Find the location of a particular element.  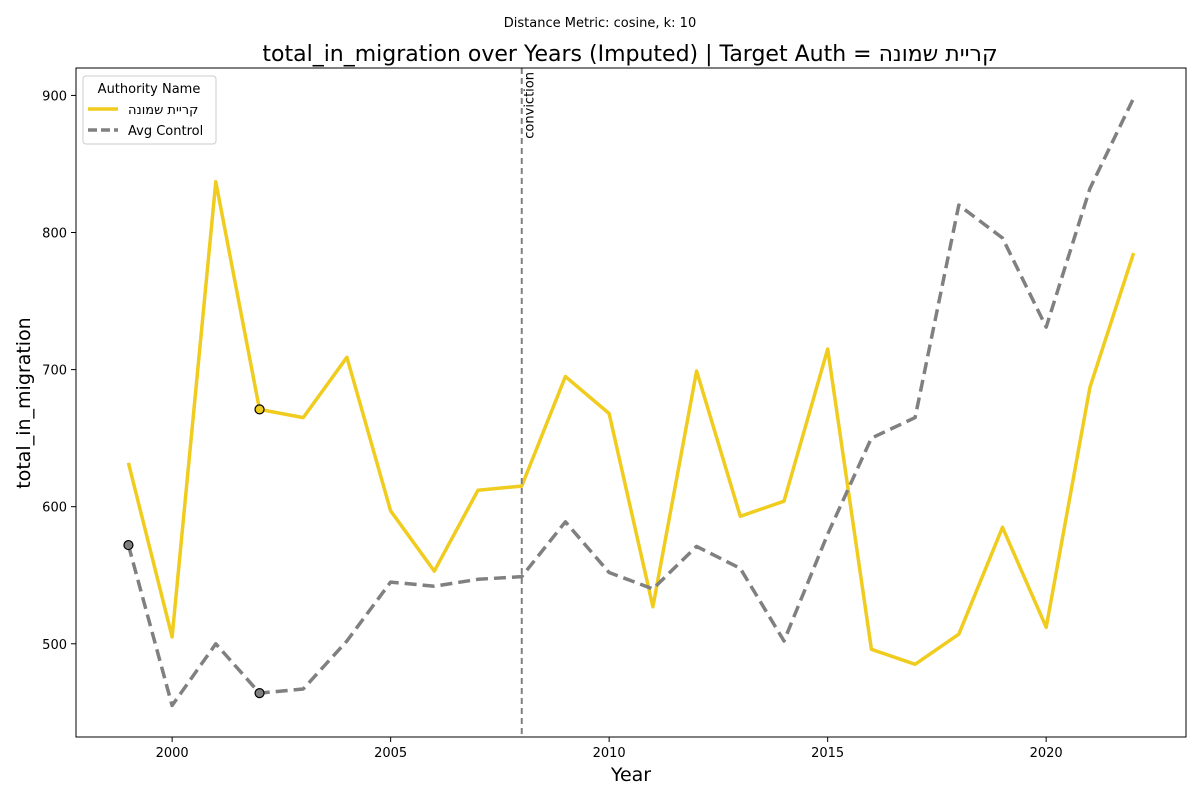

x-tick-label: 2020 is located at coordinates (1046, 753).